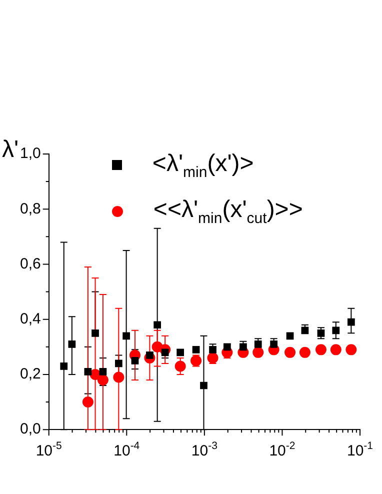 This screenshot has height=494, width=382. Describe the element at coordinates (203, 165) in the screenshot. I see `legend-label: <λ'$_{min}$(x')>` at that location.